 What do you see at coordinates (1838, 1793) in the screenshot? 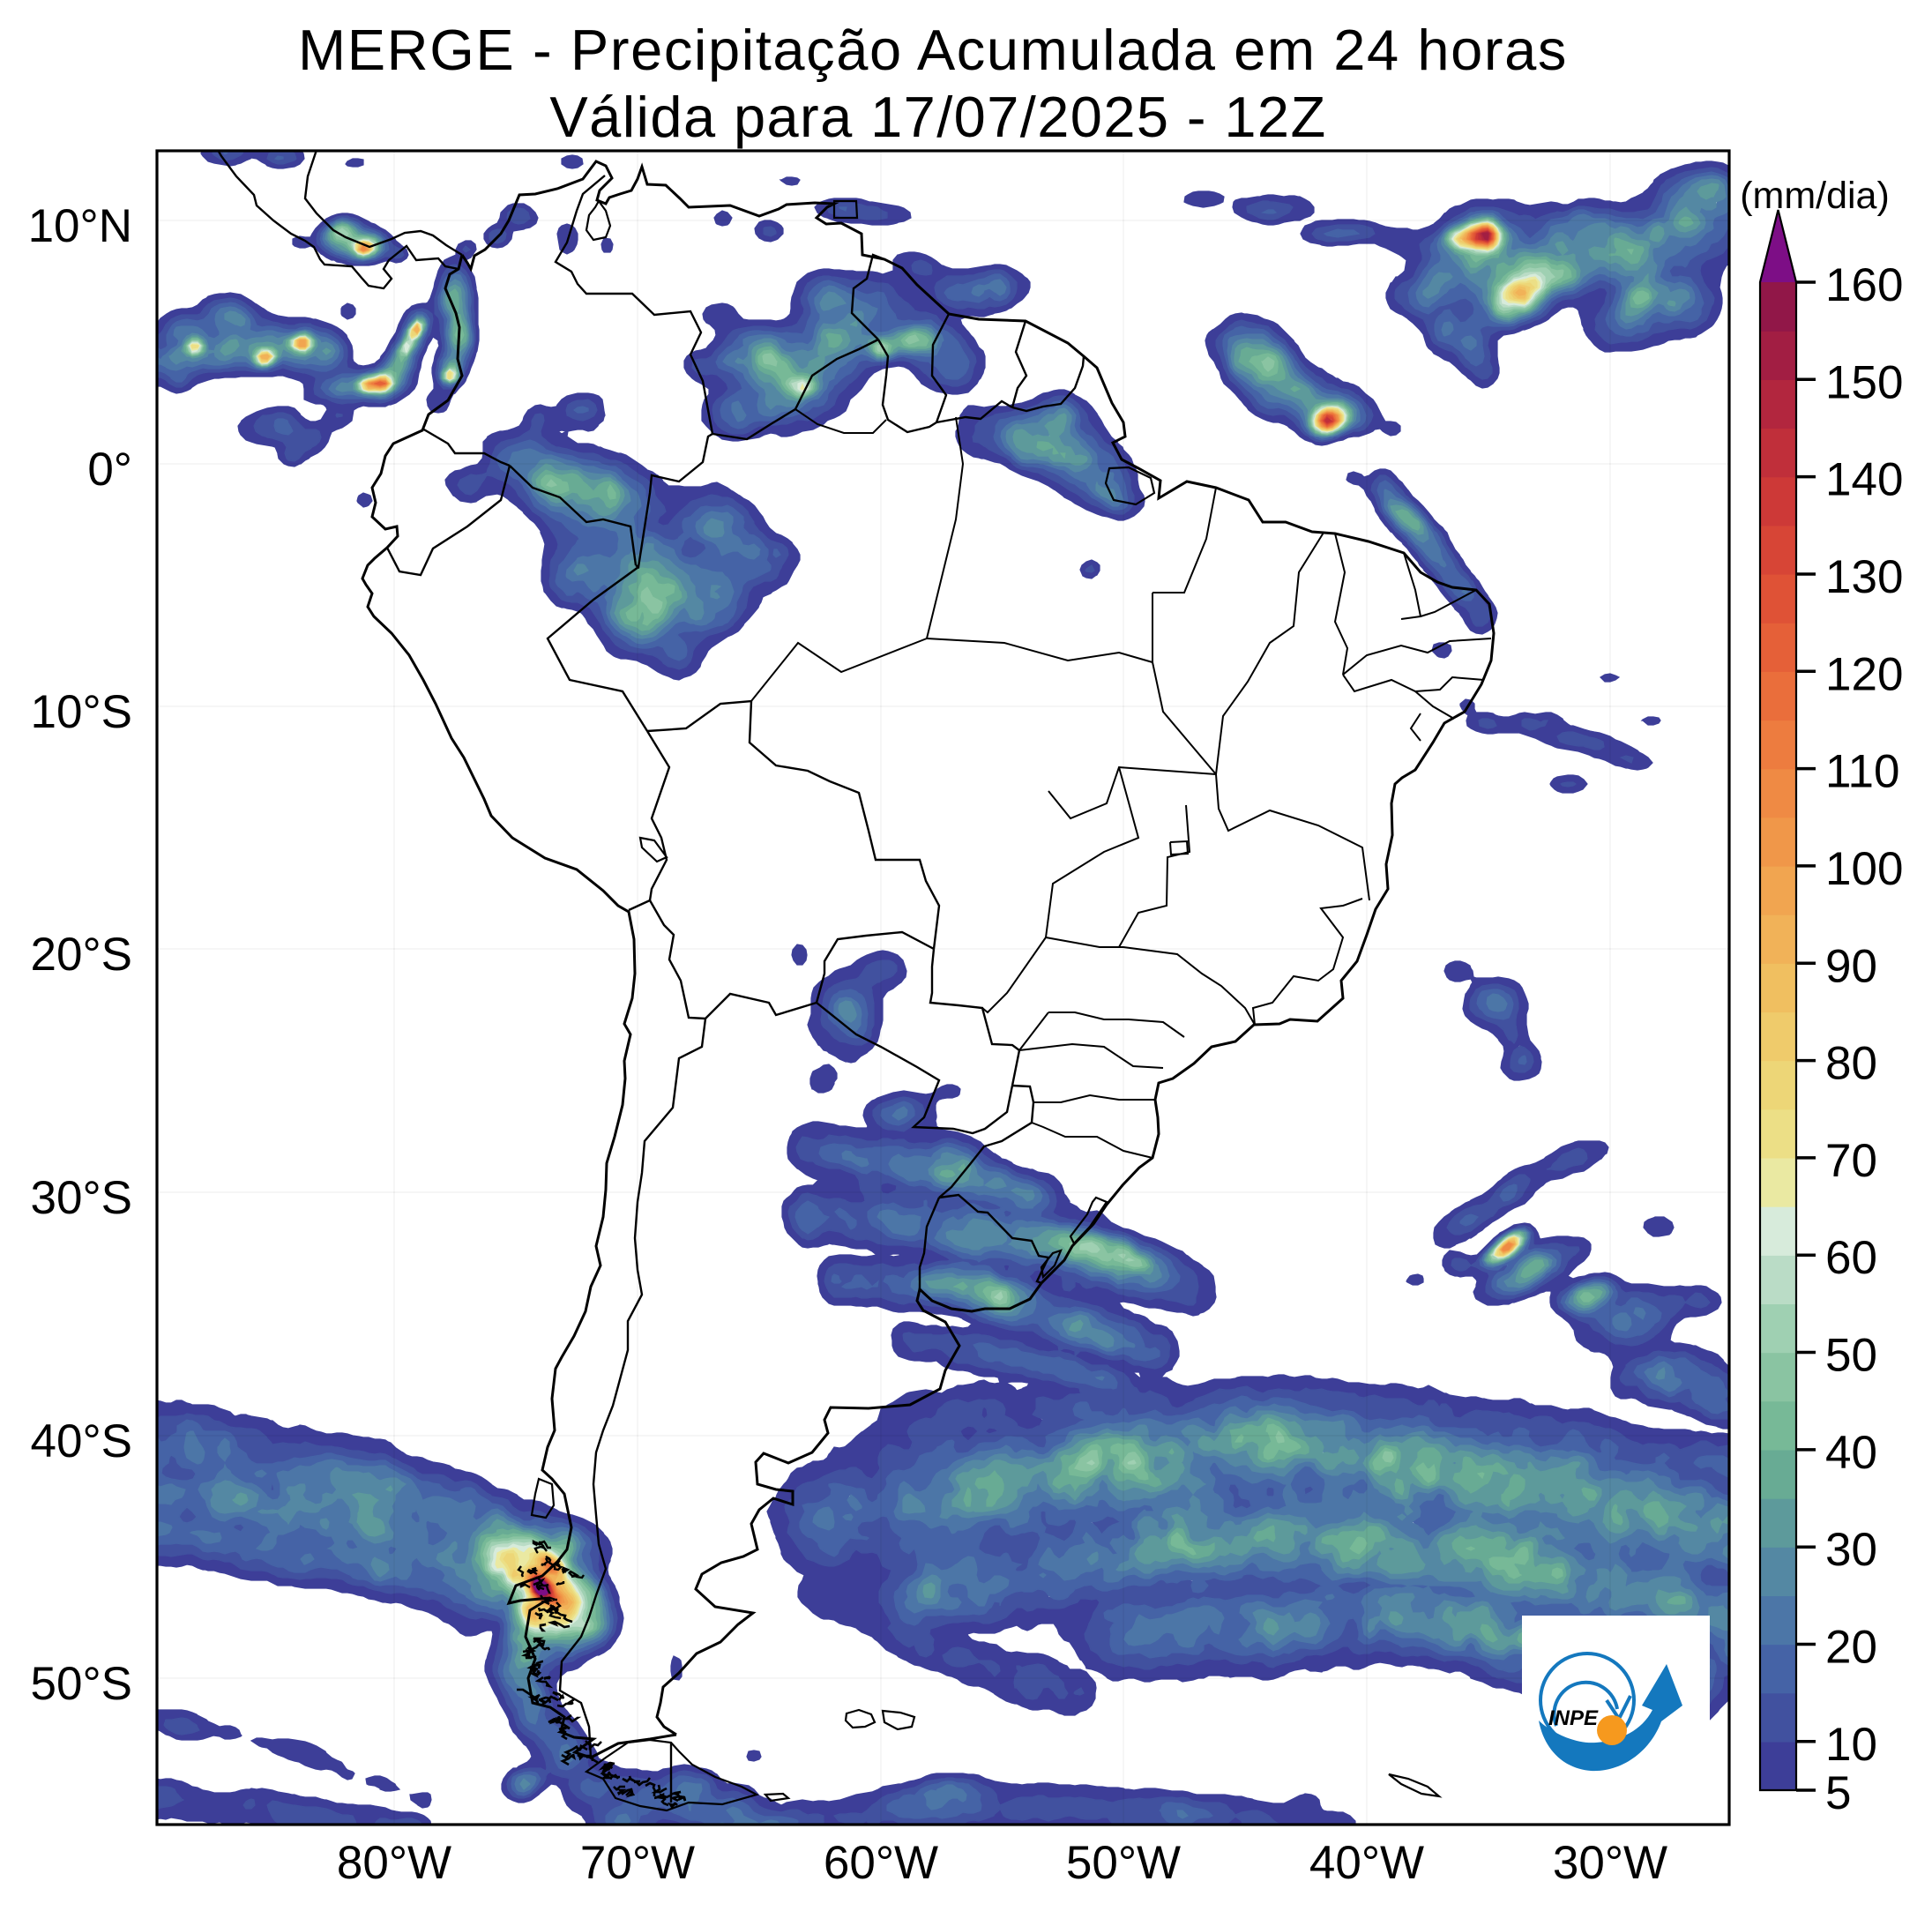
I see `svg-text: 5` at bounding box center [1838, 1793].